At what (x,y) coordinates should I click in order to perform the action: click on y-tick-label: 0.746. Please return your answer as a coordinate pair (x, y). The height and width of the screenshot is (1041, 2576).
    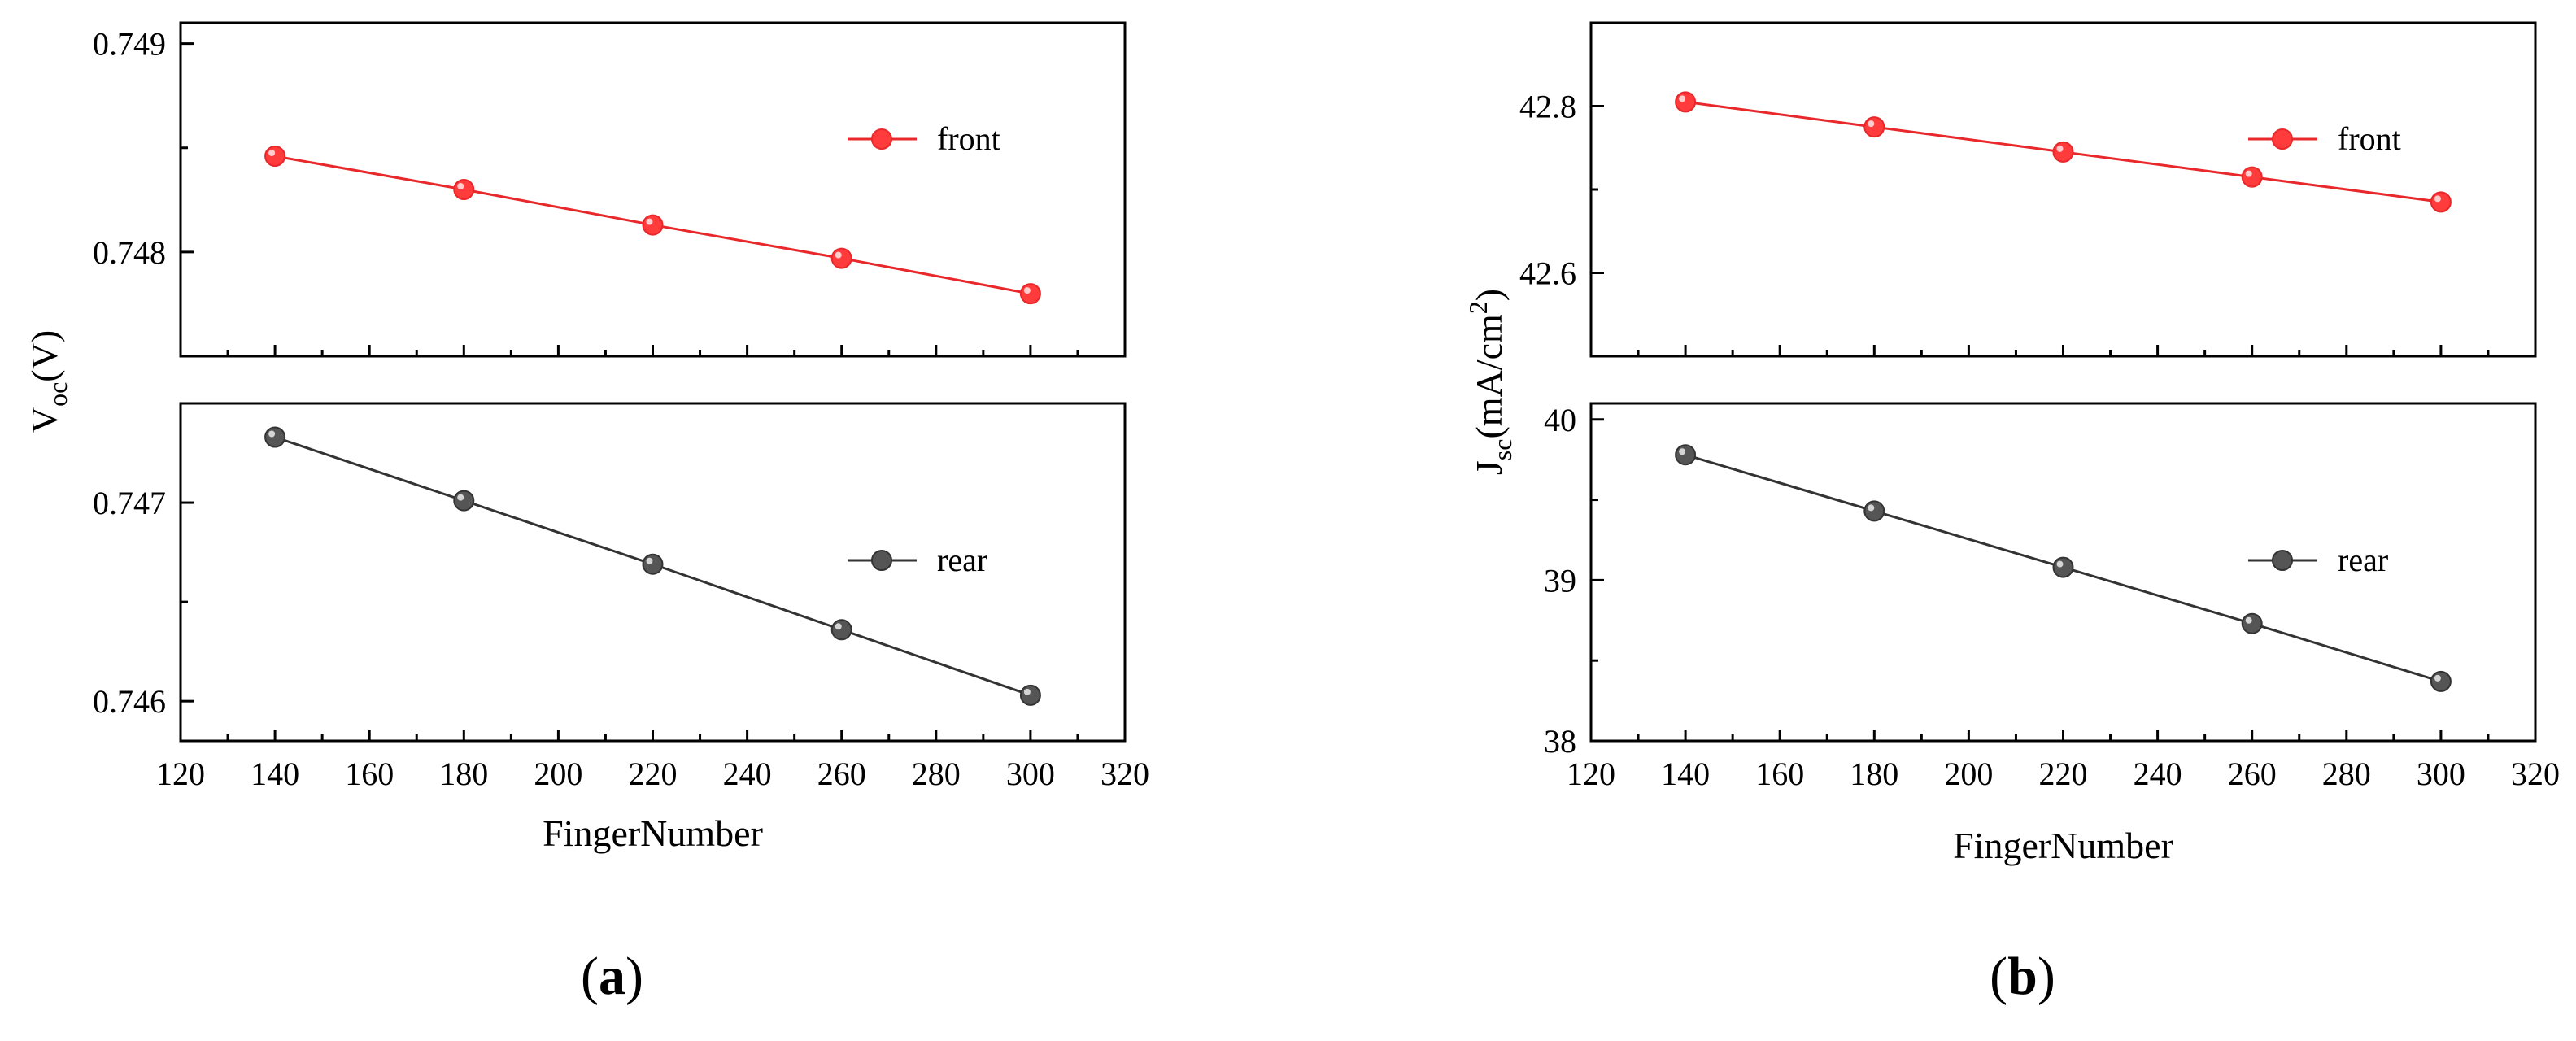
    Looking at the image, I should click on (129, 701).